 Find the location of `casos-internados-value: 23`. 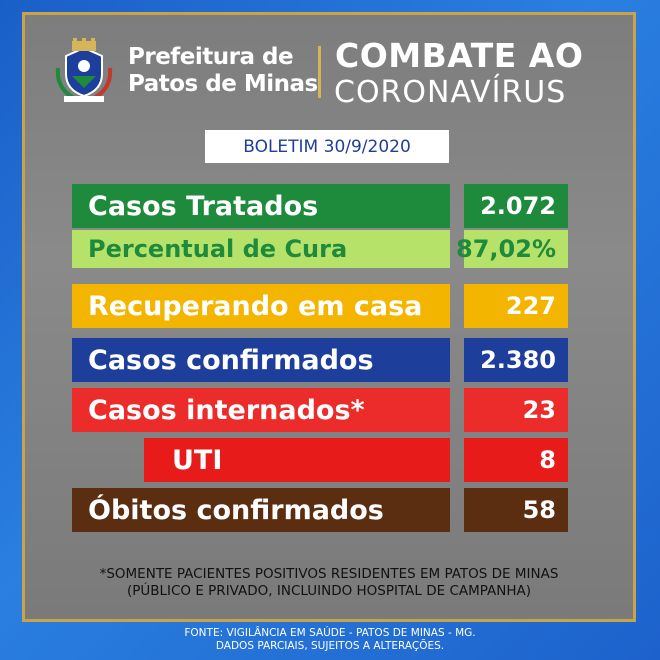

casos-internados-value: 23 is located at coordinates (516, 410).